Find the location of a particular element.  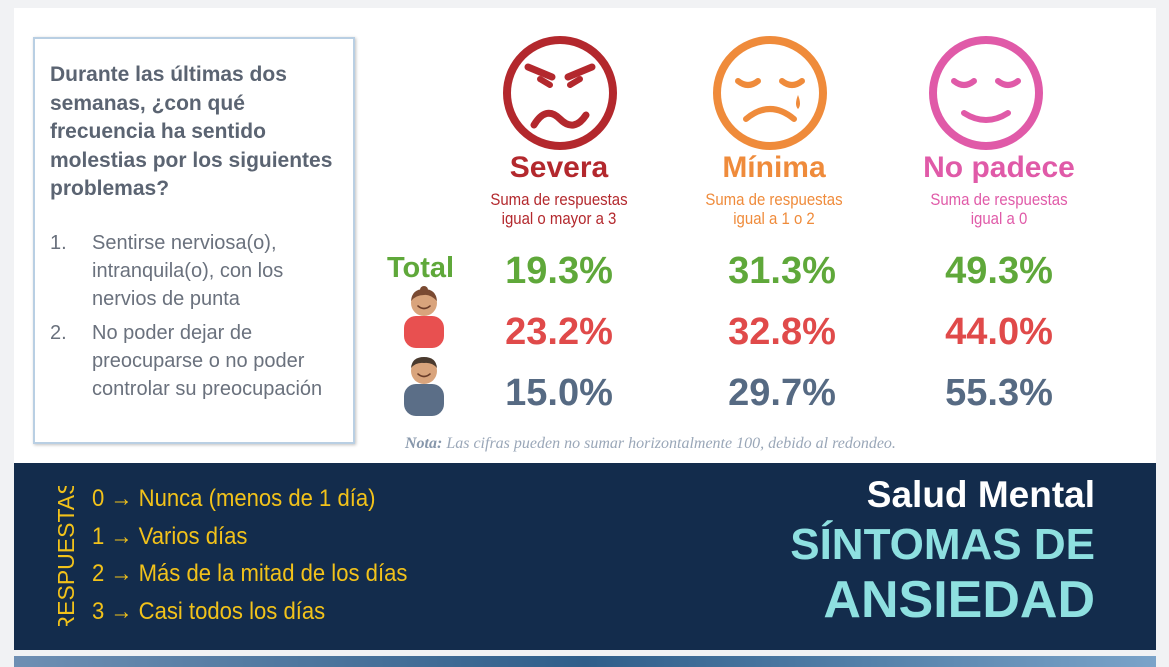

note-label: Nota: is located at coordinates (424, 443).